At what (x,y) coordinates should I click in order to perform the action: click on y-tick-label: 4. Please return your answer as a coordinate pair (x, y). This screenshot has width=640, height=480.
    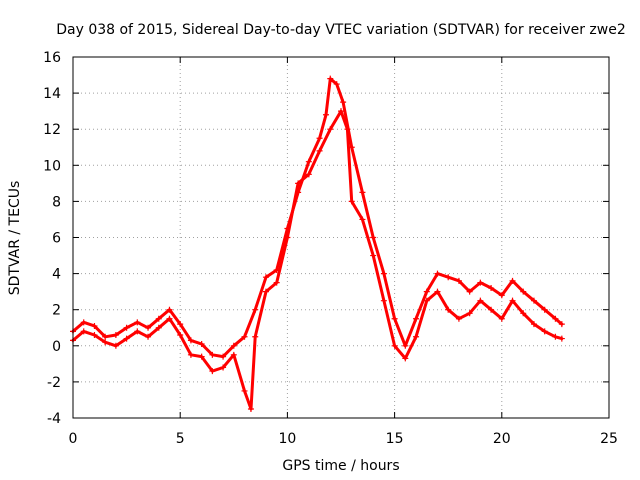
    Looking at the image, I should click on (56, 275).